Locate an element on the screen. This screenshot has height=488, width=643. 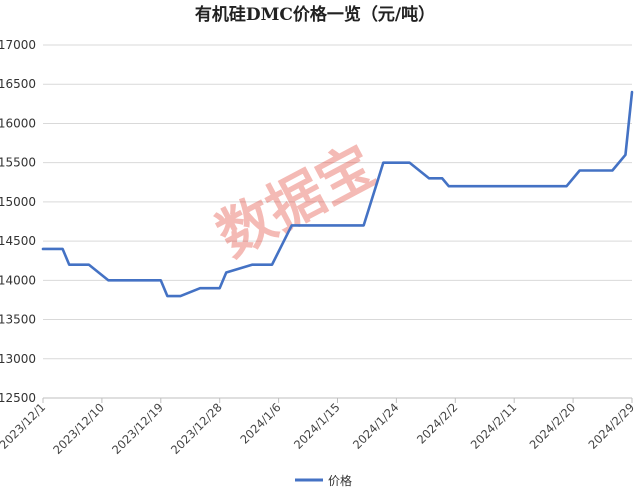
y-tick-label: 15000 is located at coordinates (18, 202).